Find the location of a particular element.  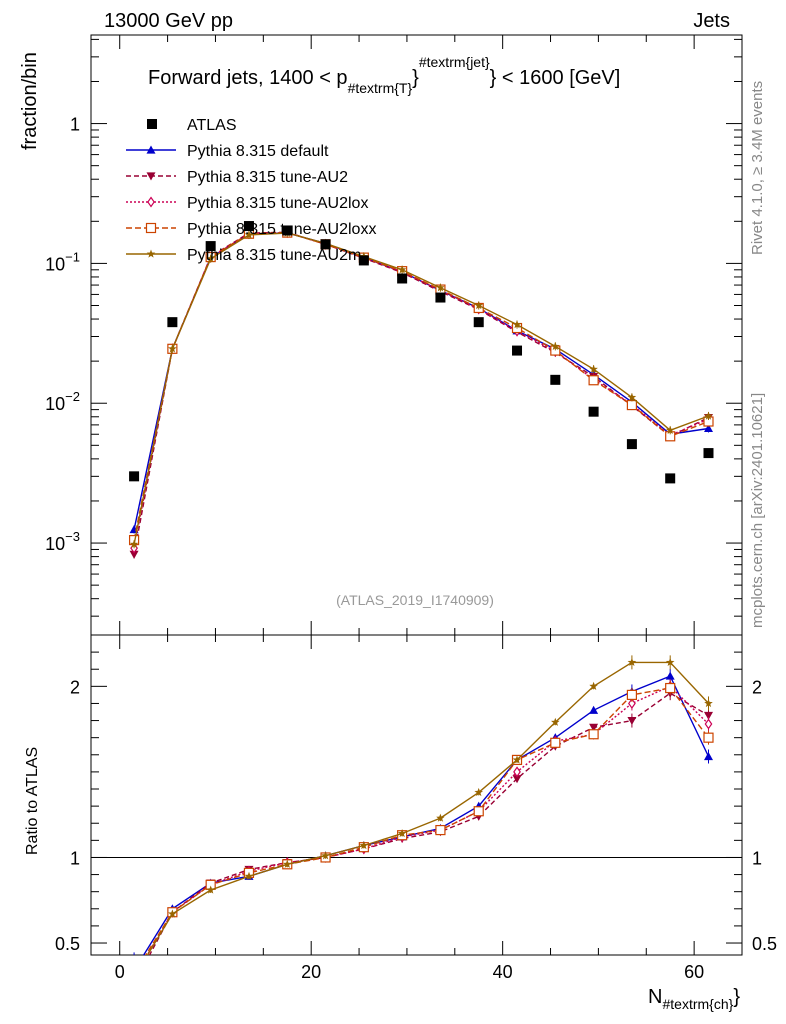

y-tick-label: 10⁻² is located at coordinates (62, 401).